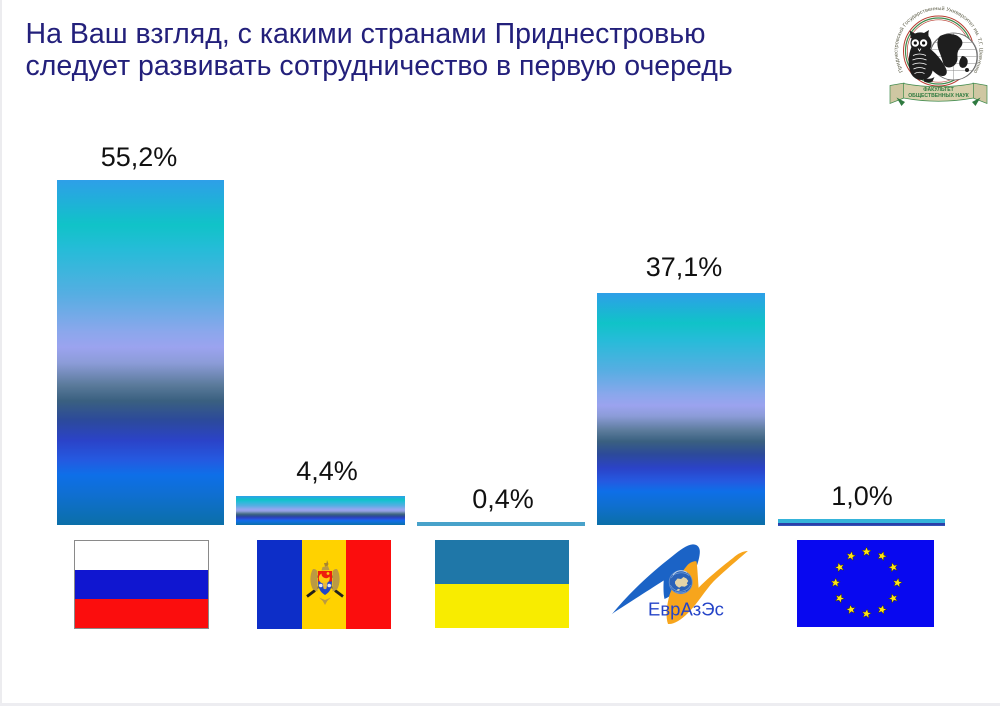  What do you see at coordinates (938, 96) in the screenshot?
I see `svg-text: ОБЩЕСТВЕННЫХ НАУК` at bounding box center [938, 96].